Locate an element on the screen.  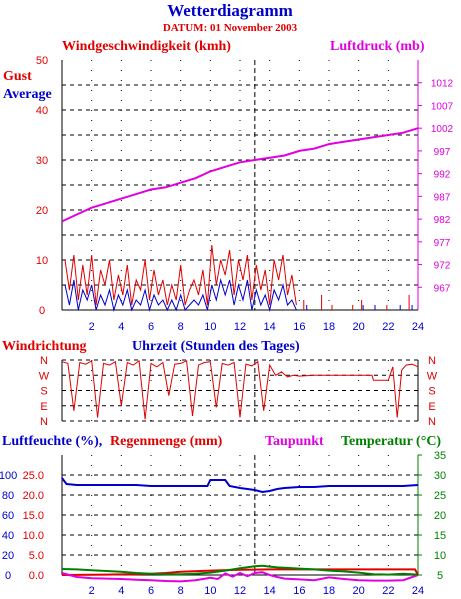
y-right-tick-label: 987 is located at coordinates (442, 197).